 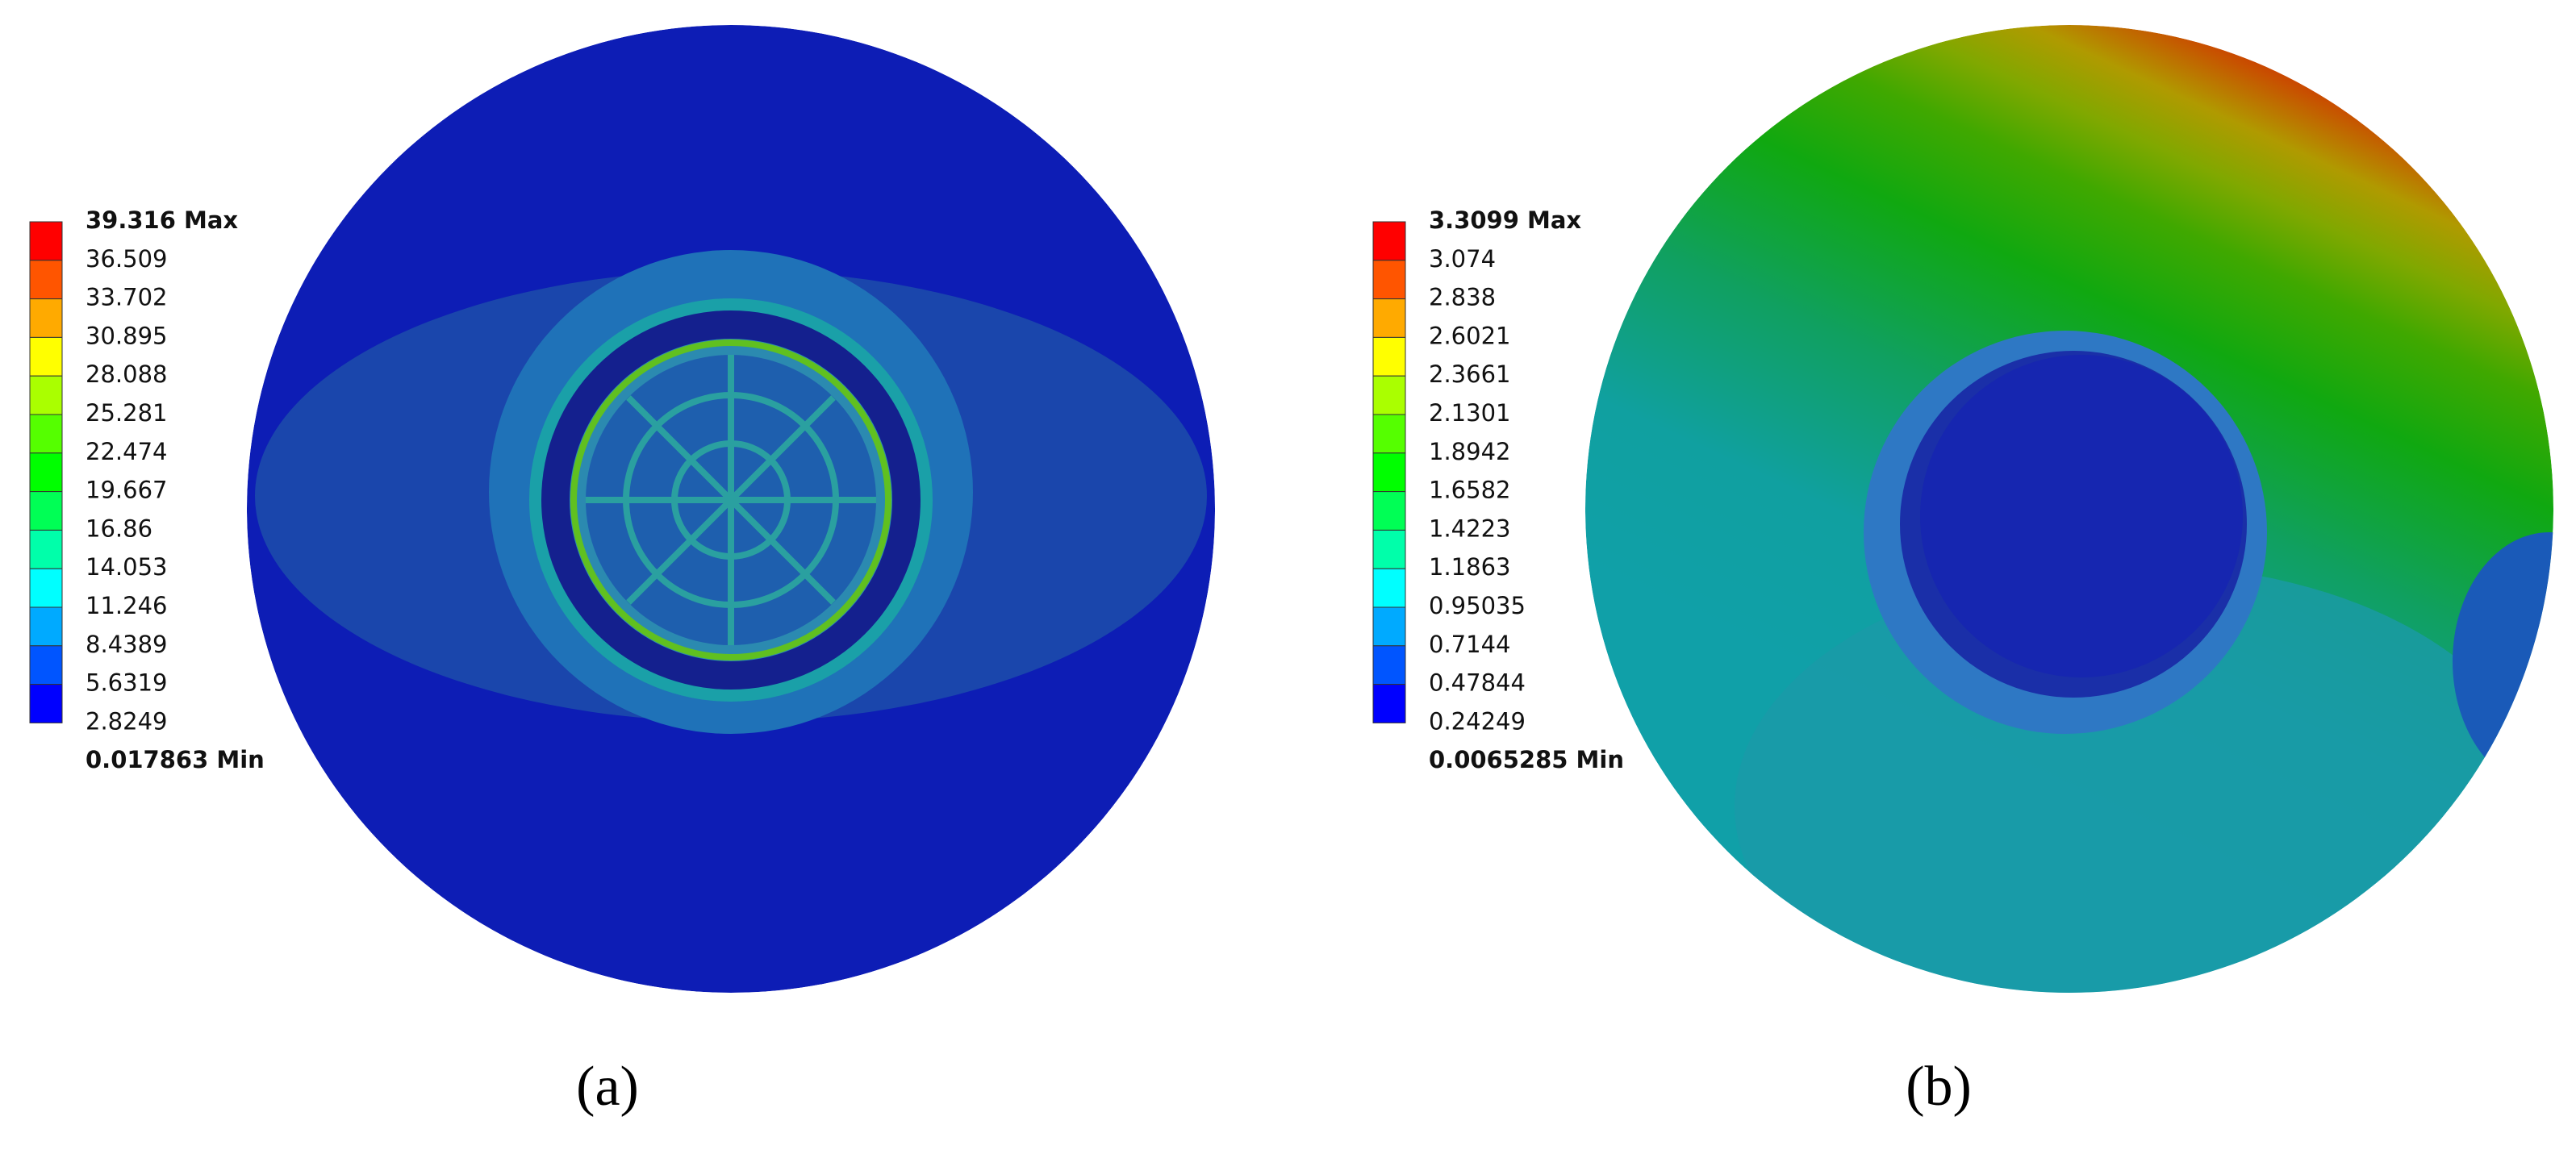 What do you see at coordinates (1469, 413) in the screenshot?
I see `legend-label: 2.1301` at bounding box center [1469, 413].